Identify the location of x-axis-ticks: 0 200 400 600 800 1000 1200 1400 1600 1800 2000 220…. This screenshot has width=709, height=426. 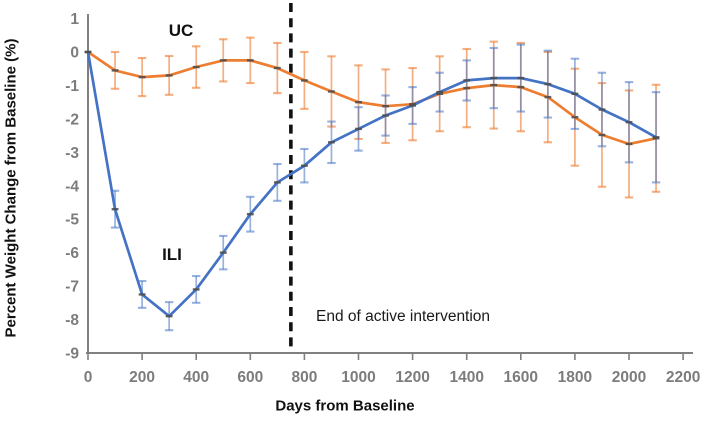
(392, 369).